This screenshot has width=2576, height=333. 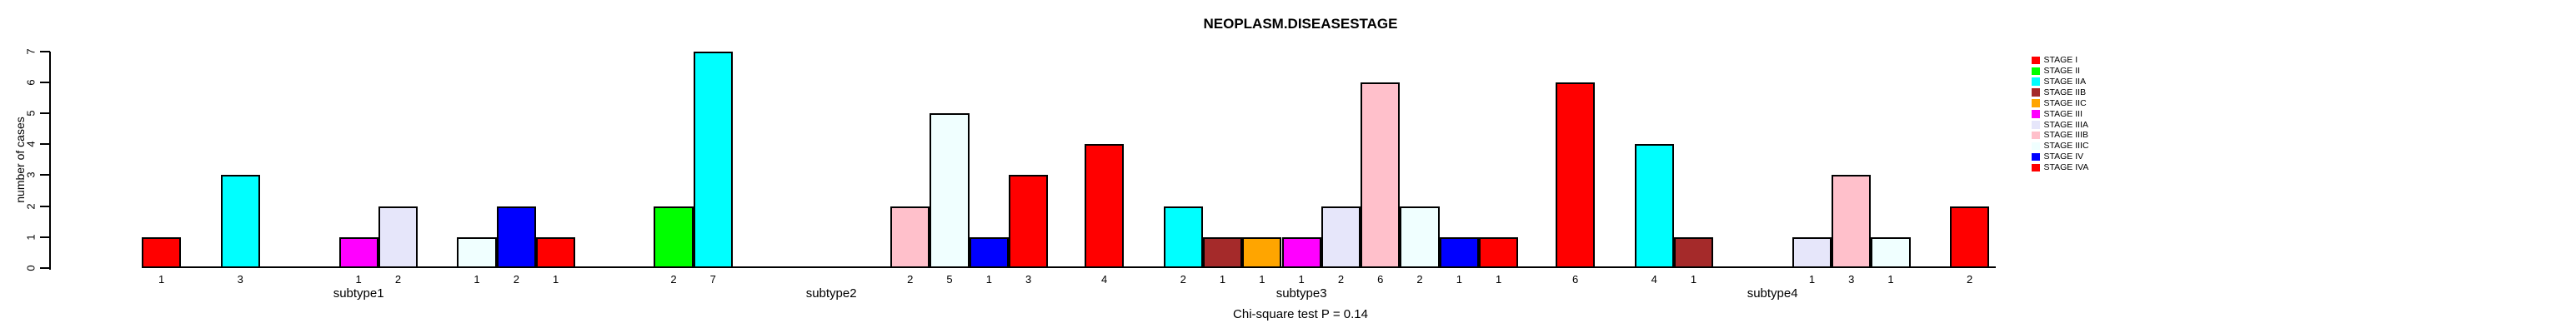 I want to click on legend-item: STAGE IIB, so click(x=2060, y=92).